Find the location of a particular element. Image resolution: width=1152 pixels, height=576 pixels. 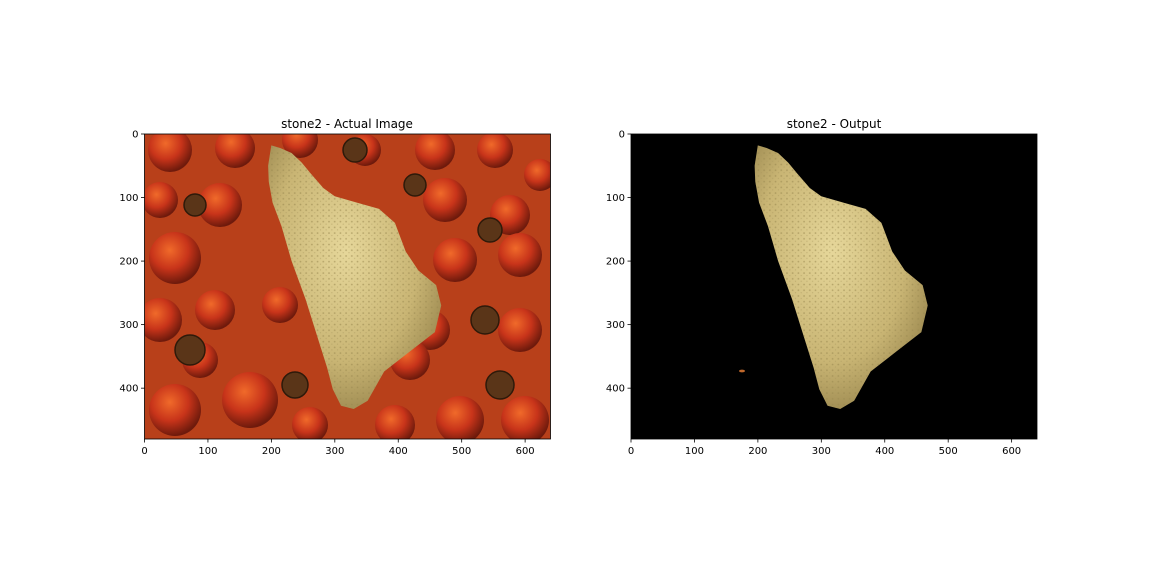

x-tick-label-output: 500 is located at coordinates (948, 451).